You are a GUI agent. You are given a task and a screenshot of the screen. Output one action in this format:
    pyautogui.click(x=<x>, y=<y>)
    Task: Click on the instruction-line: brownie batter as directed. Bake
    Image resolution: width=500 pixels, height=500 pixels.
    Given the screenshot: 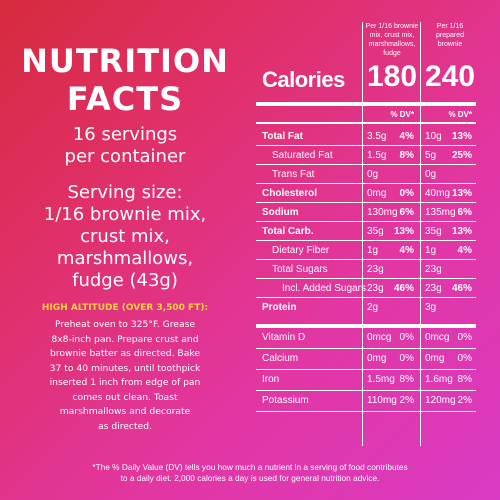 What is the action you would take?
    pyautogui.click(x=124, y=353)
    